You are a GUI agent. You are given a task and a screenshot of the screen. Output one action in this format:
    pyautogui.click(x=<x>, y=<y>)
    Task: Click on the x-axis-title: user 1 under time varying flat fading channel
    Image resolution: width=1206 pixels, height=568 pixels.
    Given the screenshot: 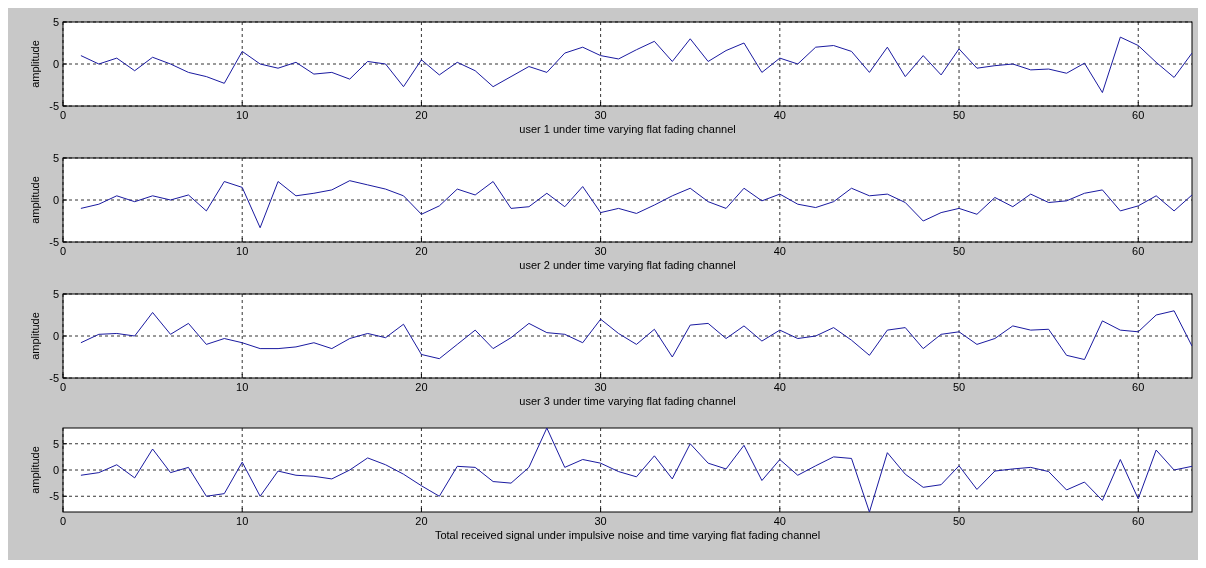 What is the action you would take?
    pyautogui.click(x=627, y=129)
    